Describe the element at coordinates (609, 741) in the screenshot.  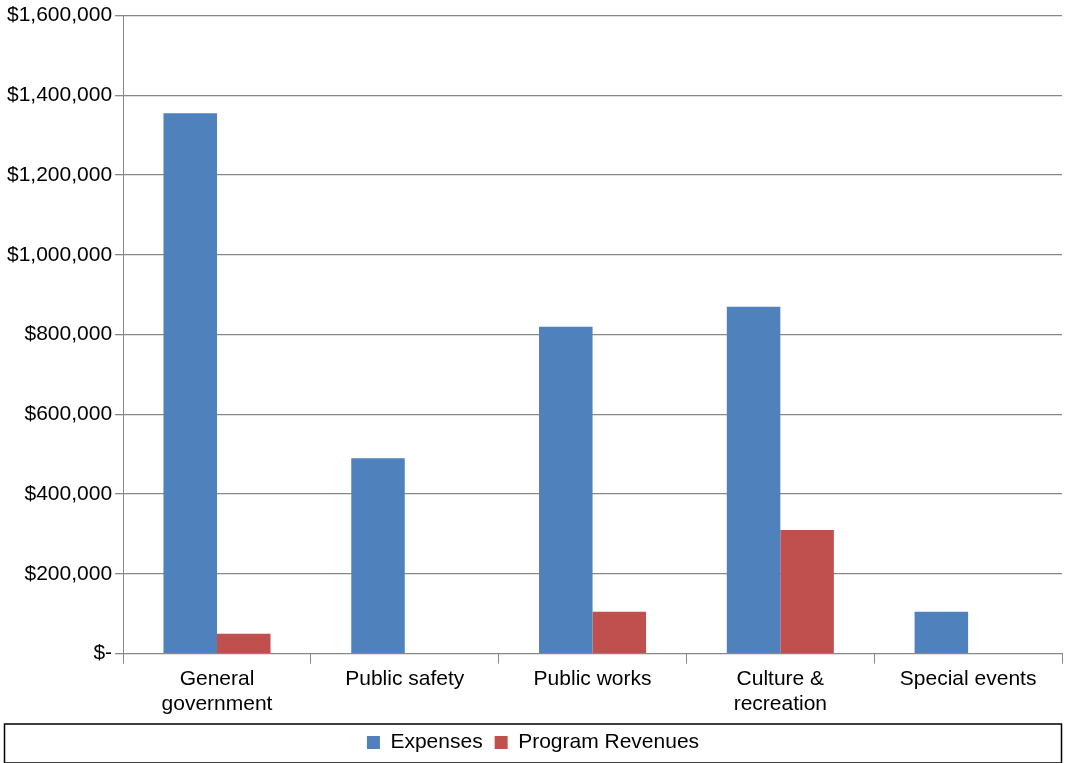
I see `legend-label: Program Revenues` at that location.